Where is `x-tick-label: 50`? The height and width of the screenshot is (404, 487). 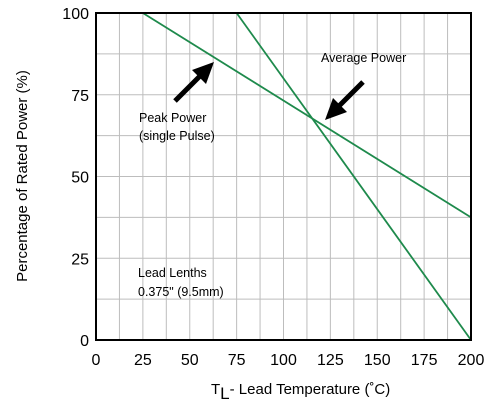 x-tick-label: 50 is located at coordinates (190, 360).